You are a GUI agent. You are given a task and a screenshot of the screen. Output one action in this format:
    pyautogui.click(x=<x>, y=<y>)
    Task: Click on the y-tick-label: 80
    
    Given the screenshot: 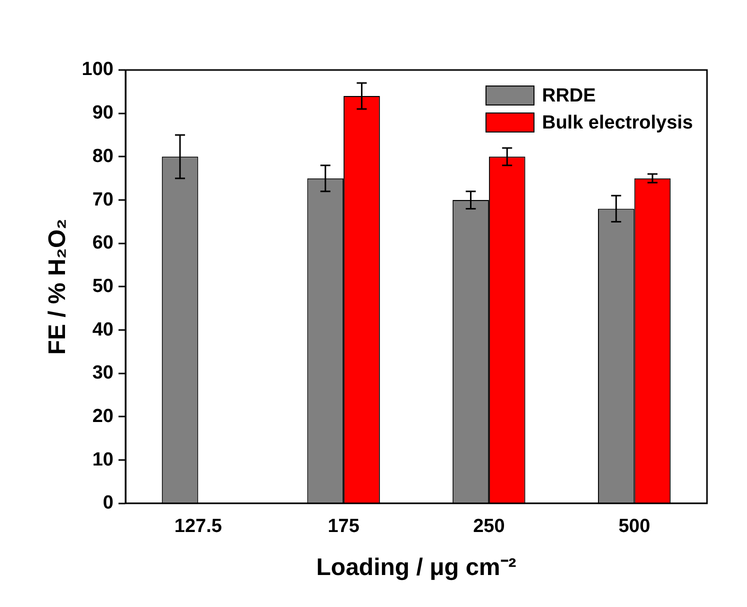 What is the action you would take?
    pyautogui.click(x=103, y=156)
    